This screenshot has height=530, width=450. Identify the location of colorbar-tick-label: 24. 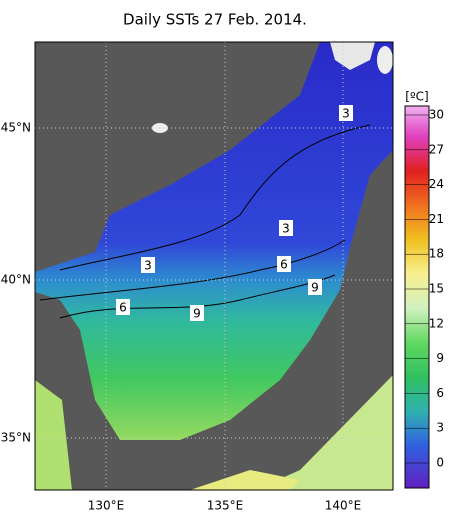
(436, 184).